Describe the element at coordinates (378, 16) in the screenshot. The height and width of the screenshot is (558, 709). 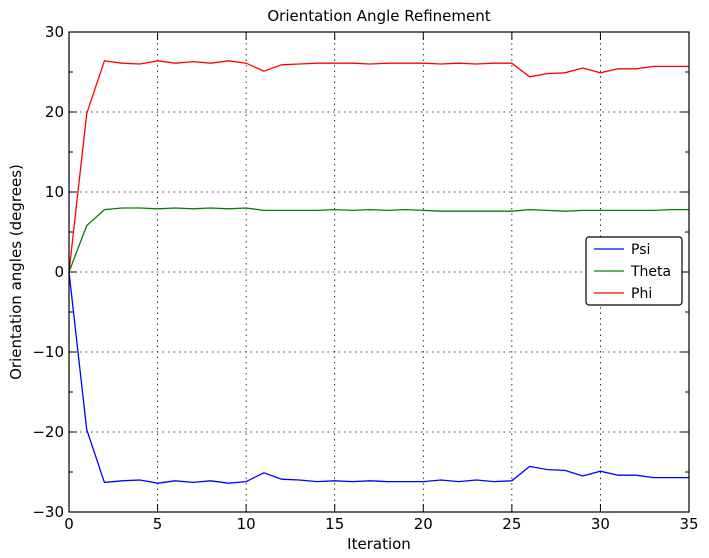
I see `chart-title: Orientation Angle Refinement` at that location.